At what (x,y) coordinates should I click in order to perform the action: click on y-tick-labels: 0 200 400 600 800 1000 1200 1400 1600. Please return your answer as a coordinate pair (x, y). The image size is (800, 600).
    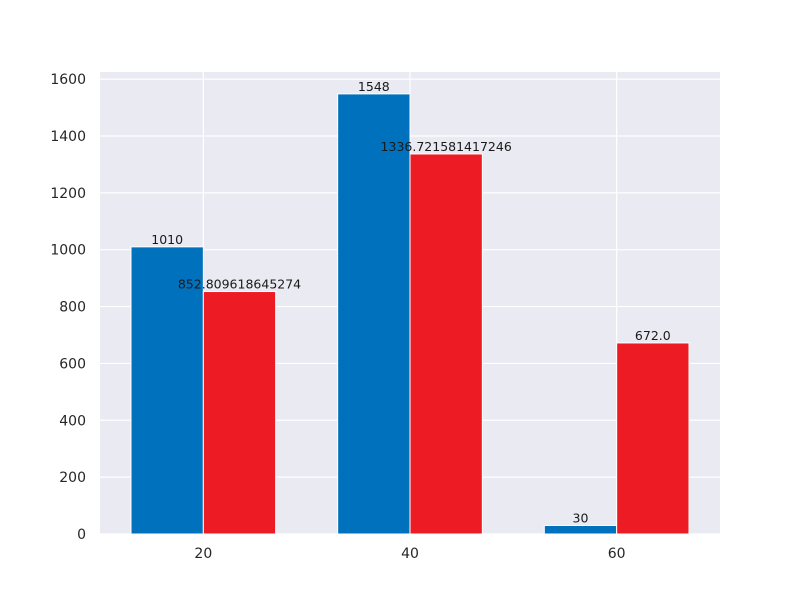
    Looking at the image, I should click on (68, 307).